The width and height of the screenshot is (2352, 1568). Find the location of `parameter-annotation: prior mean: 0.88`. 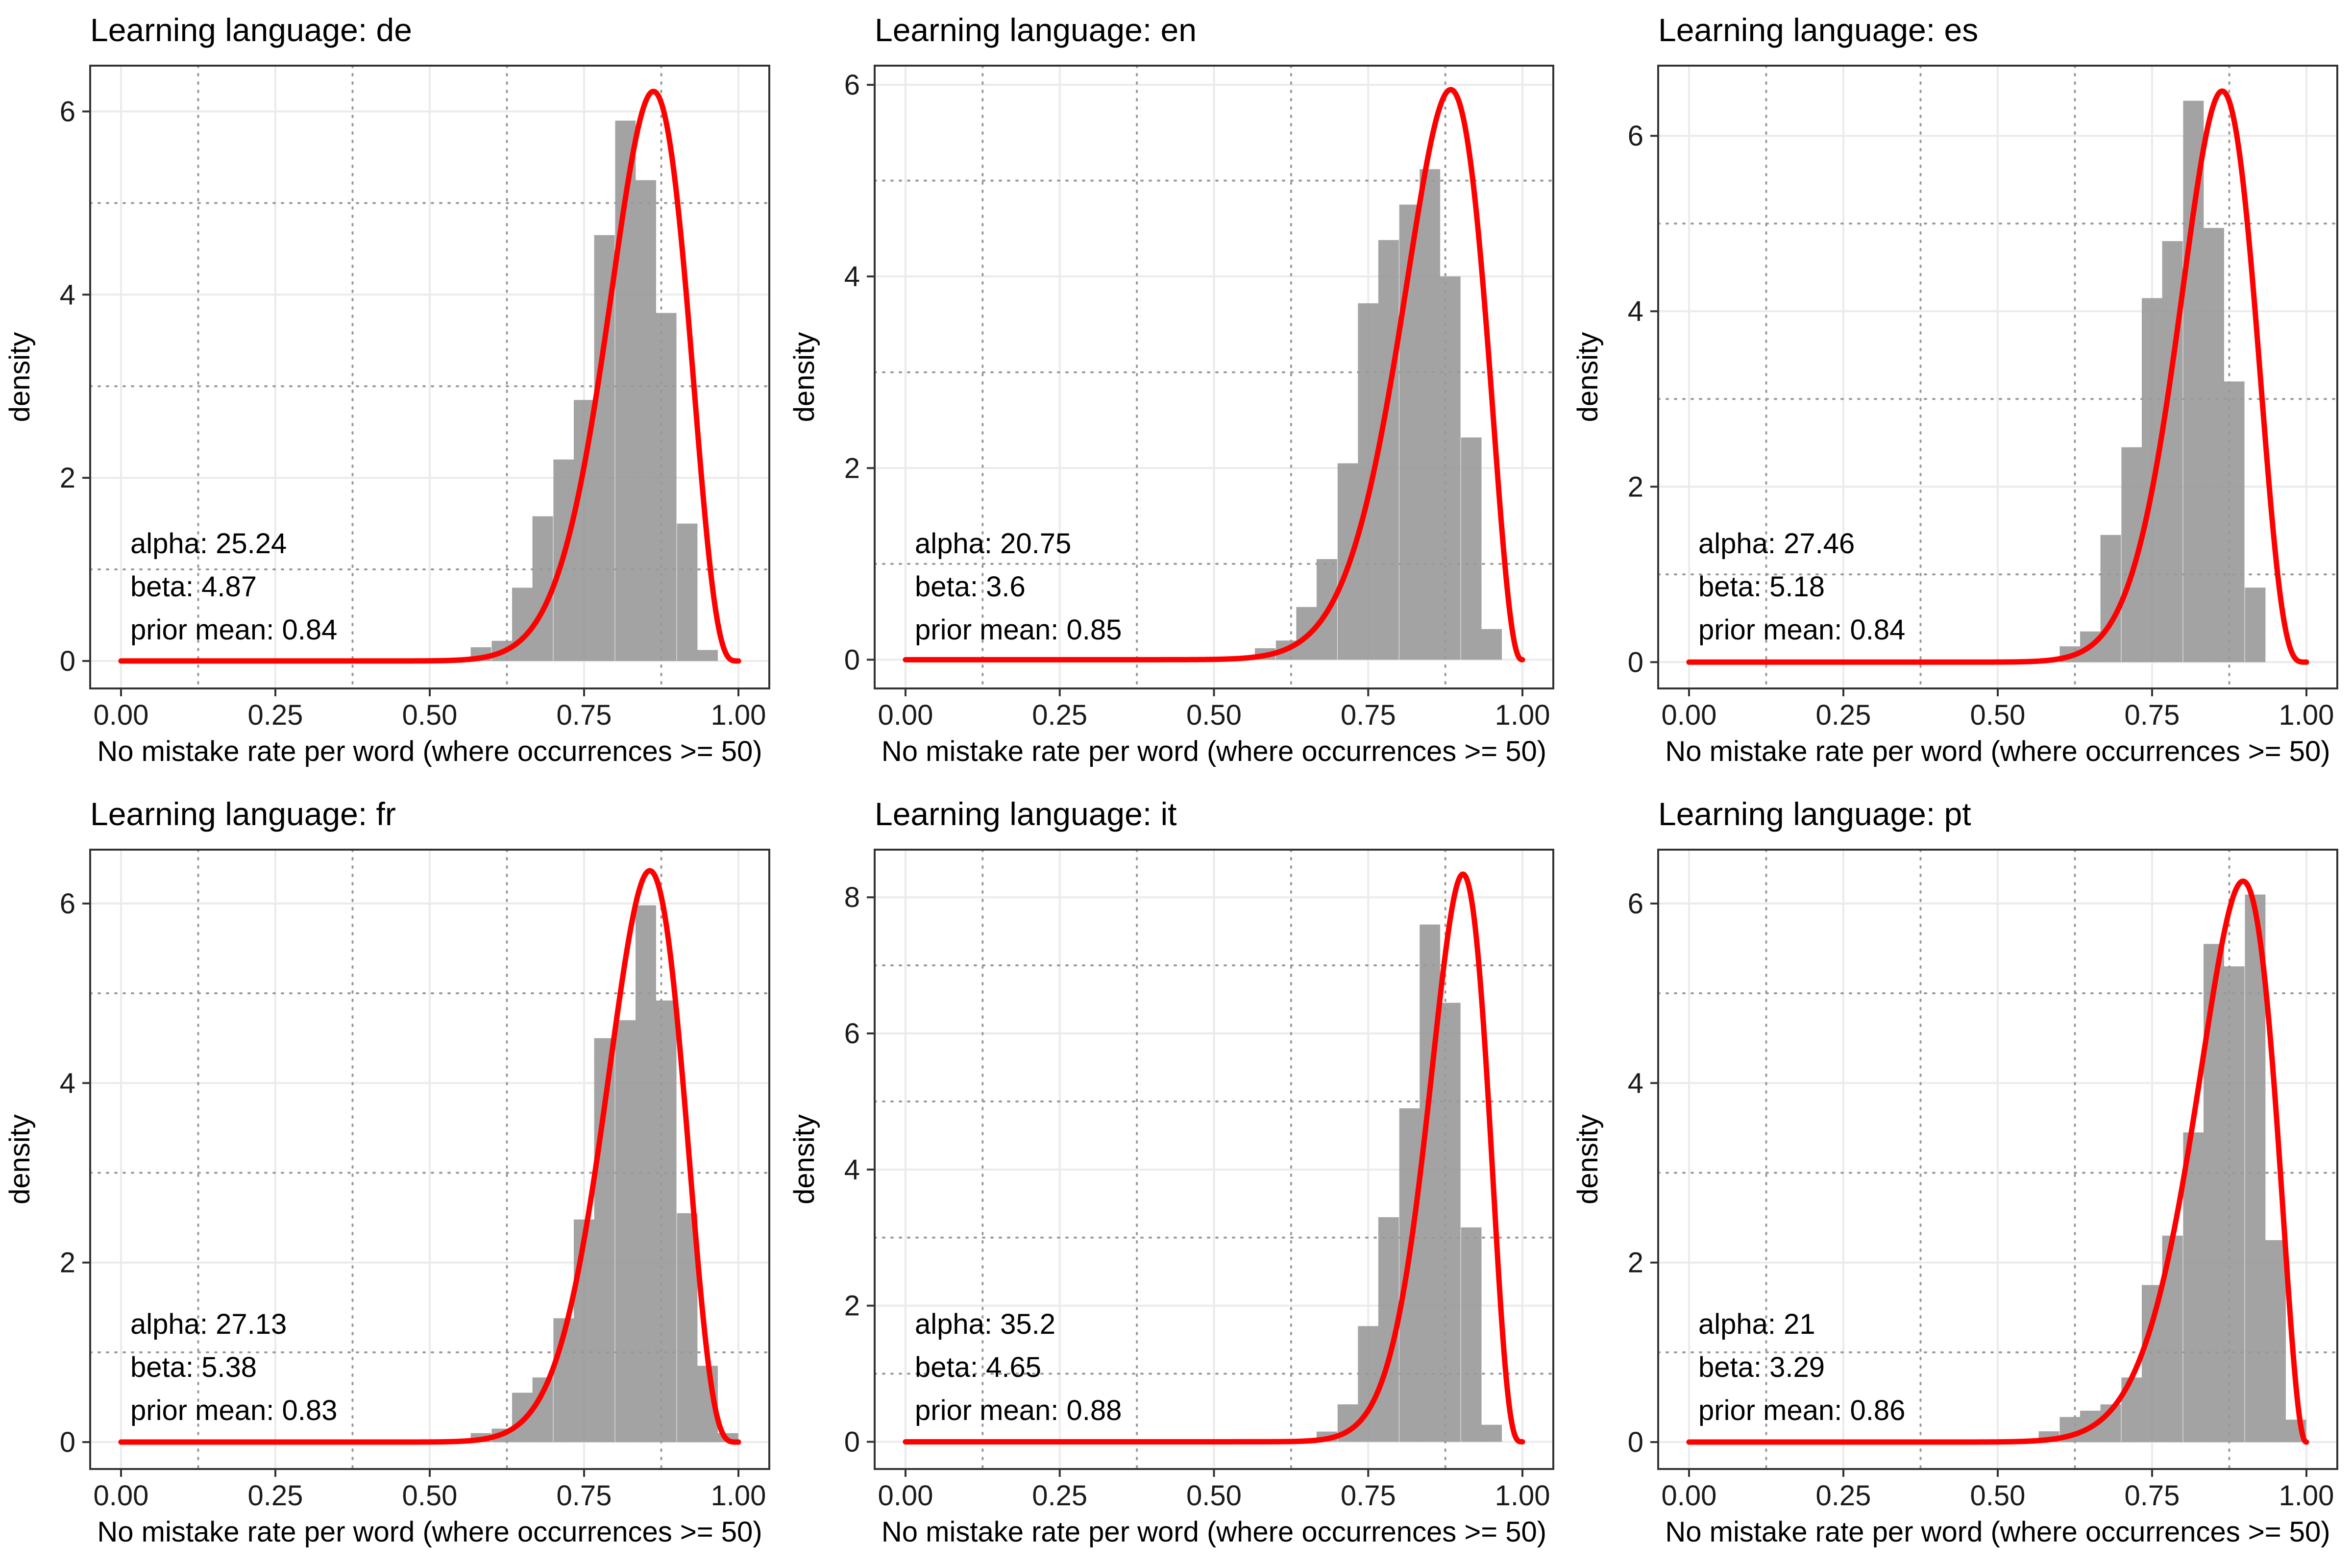

parameter-annotation: prior mean: 0.88 is located at coordinates (1018, 1410).